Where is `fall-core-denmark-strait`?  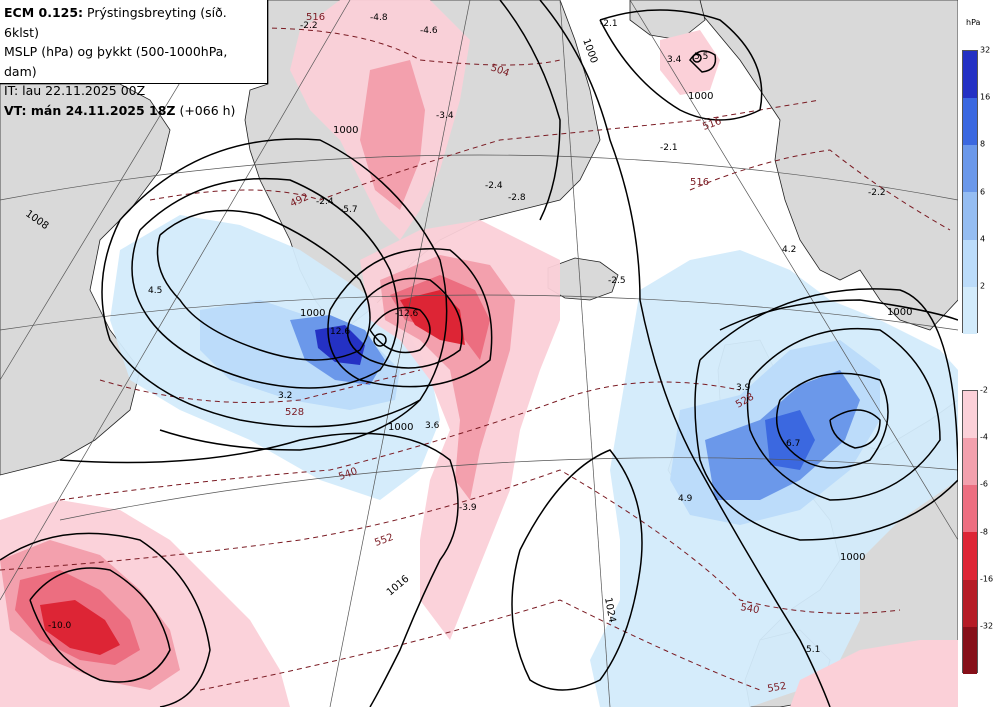 fall-core-denmark-strait is located at coordinates (432, 317).